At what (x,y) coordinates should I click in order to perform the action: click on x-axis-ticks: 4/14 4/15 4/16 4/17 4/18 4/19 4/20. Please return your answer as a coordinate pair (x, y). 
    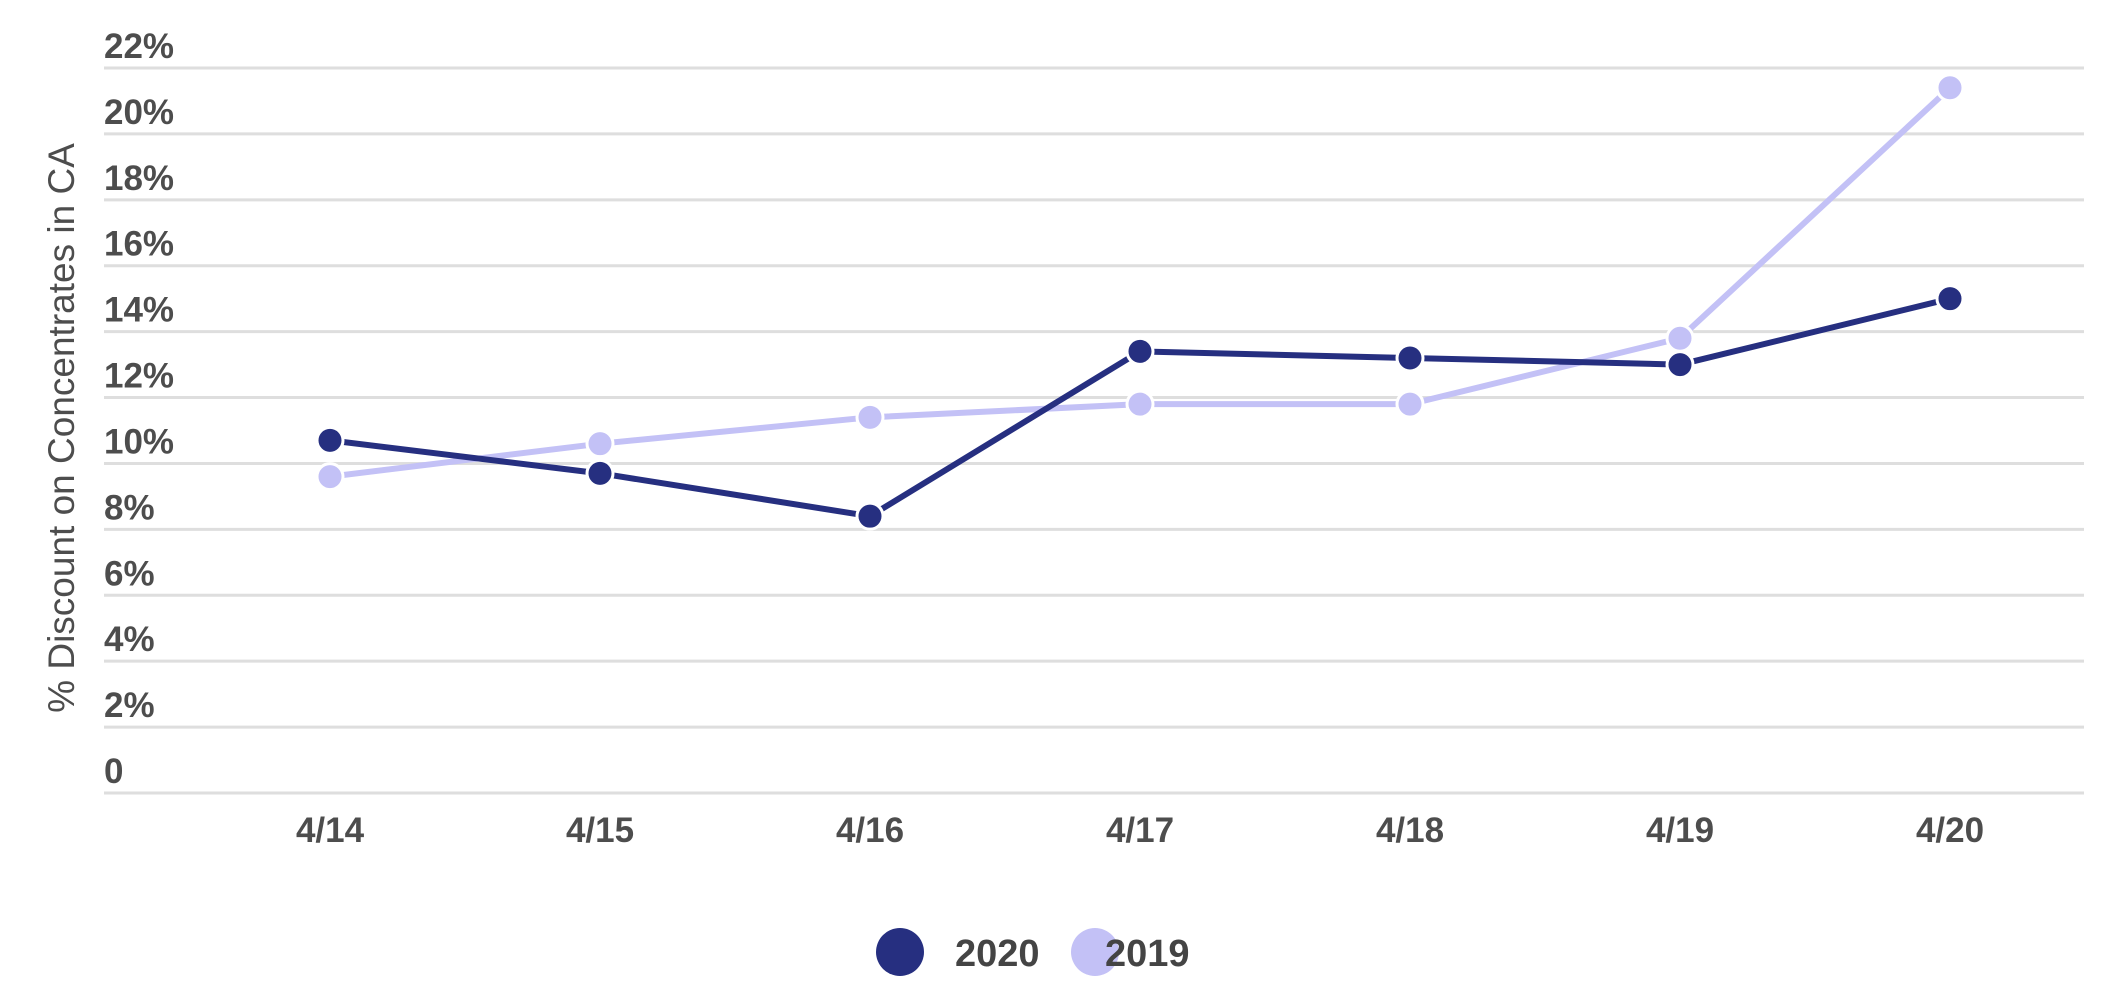
    Looking at the image, I should click on (1140, 830).